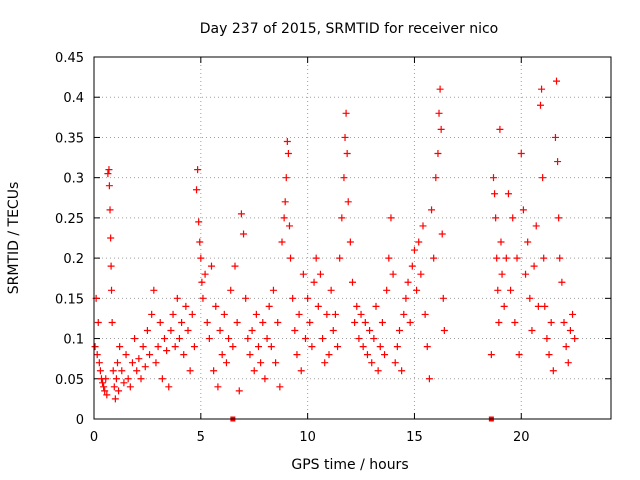 The image size is (640, 480). What do you see at coordinates (69, 58) in the screenshot?
I see `y-tick-label: 0.45` at bounding box center [69, 58].